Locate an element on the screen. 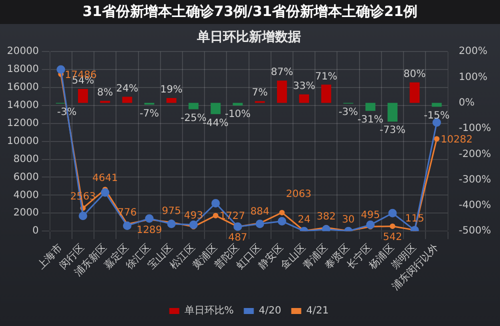 Image resolution: width=500 pixels, height=326 pixels. data-label: 493 is located at coordinates (194, 216).